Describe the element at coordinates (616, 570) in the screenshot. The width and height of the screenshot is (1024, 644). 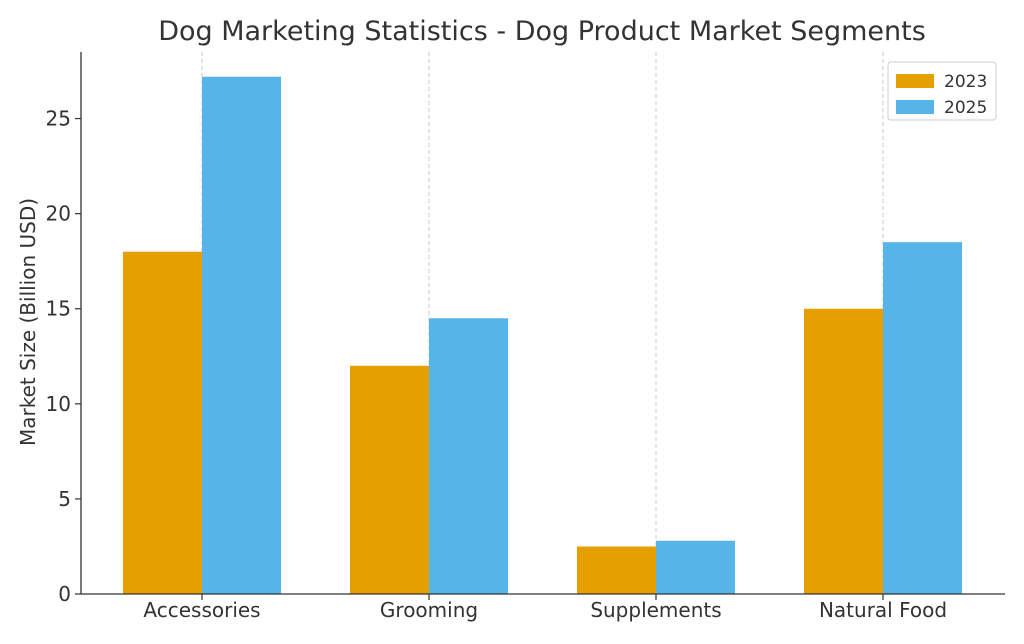
I see `bar-2023-supplements` at that location.